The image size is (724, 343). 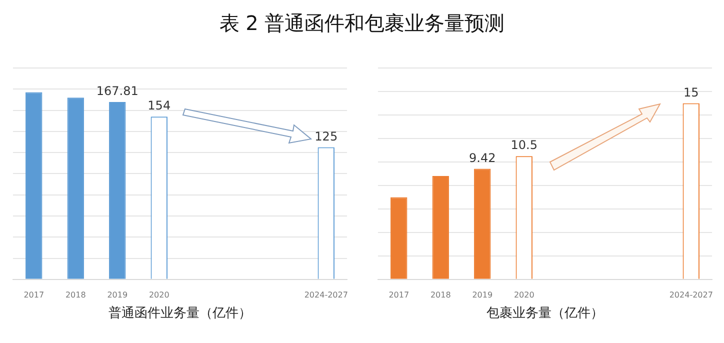 I want to click on data-label: 154, so click(x=159, y=105).